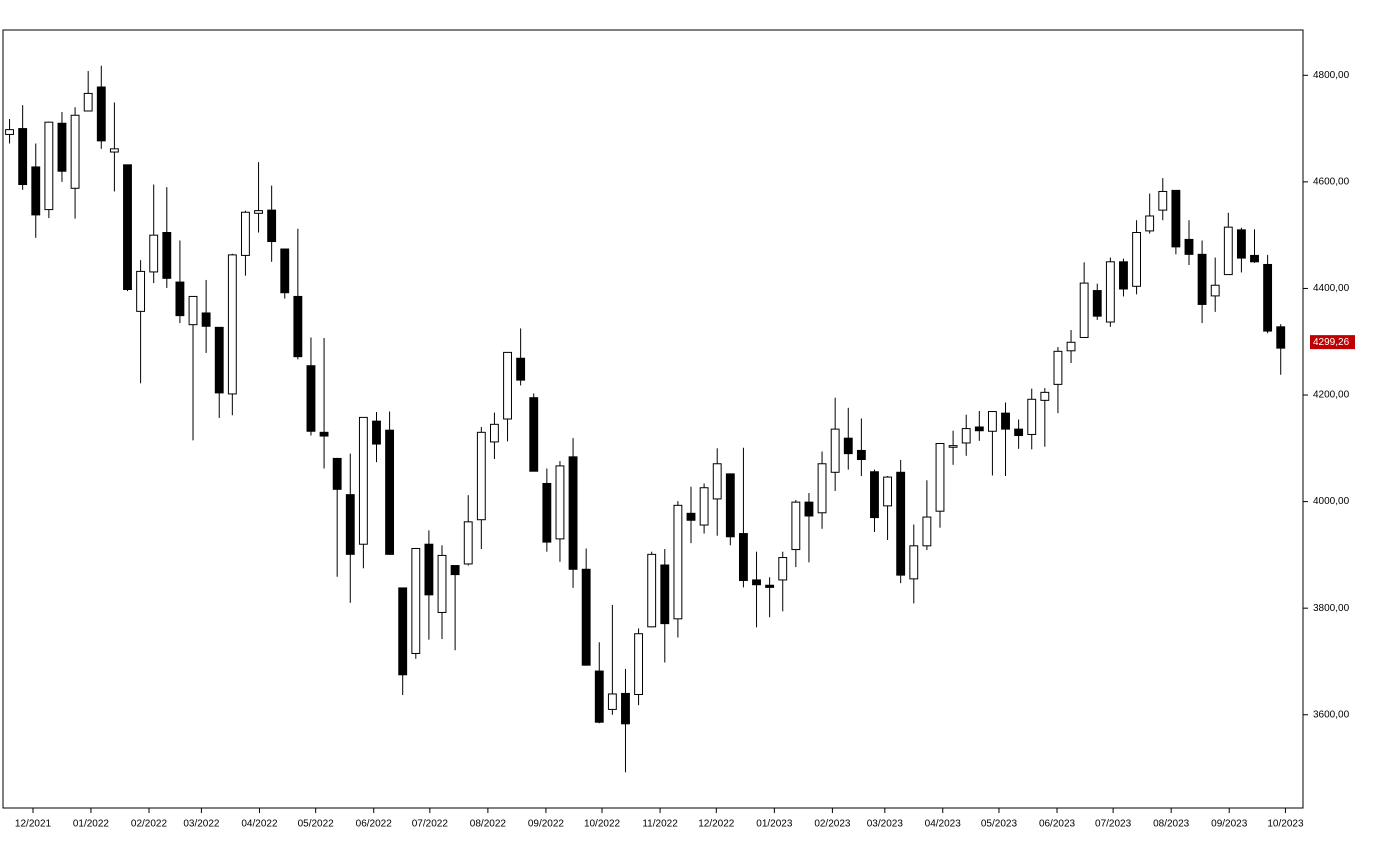  I want to click on x-tick-label: 03/2022, so click(201, 824).